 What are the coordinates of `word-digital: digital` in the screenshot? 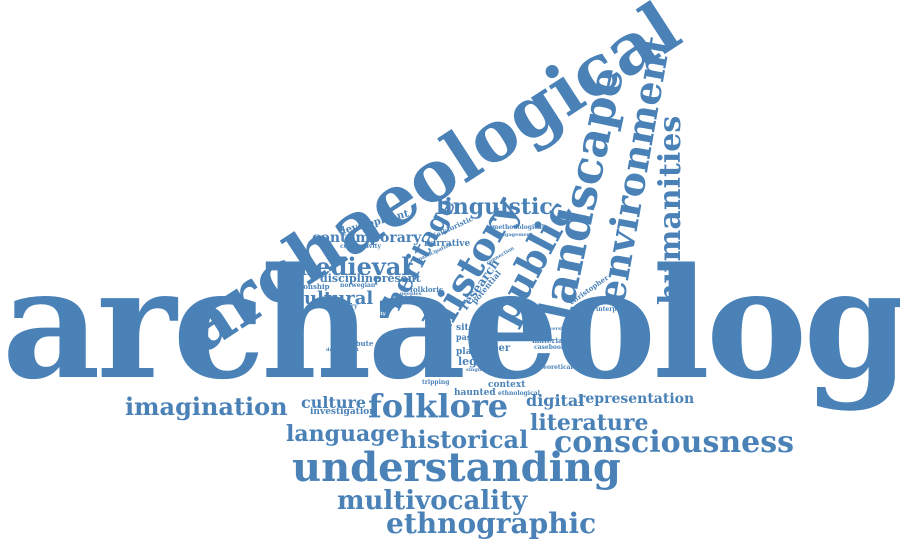 It's located at (555, 400).